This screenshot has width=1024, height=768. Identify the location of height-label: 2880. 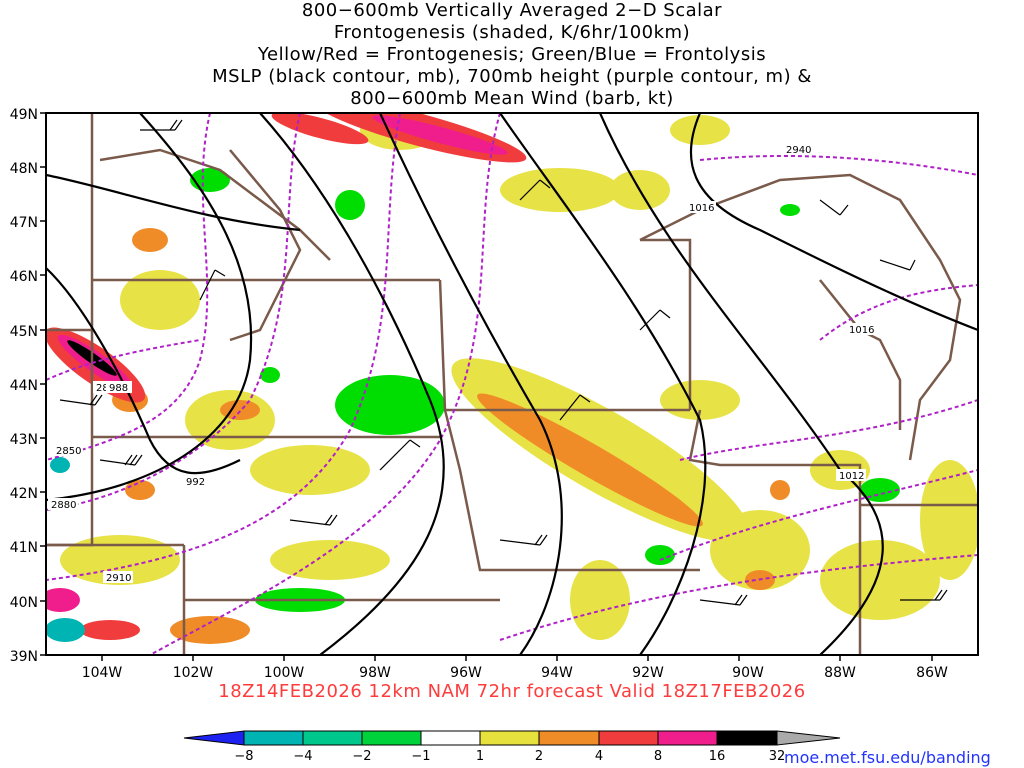
(63, 504).